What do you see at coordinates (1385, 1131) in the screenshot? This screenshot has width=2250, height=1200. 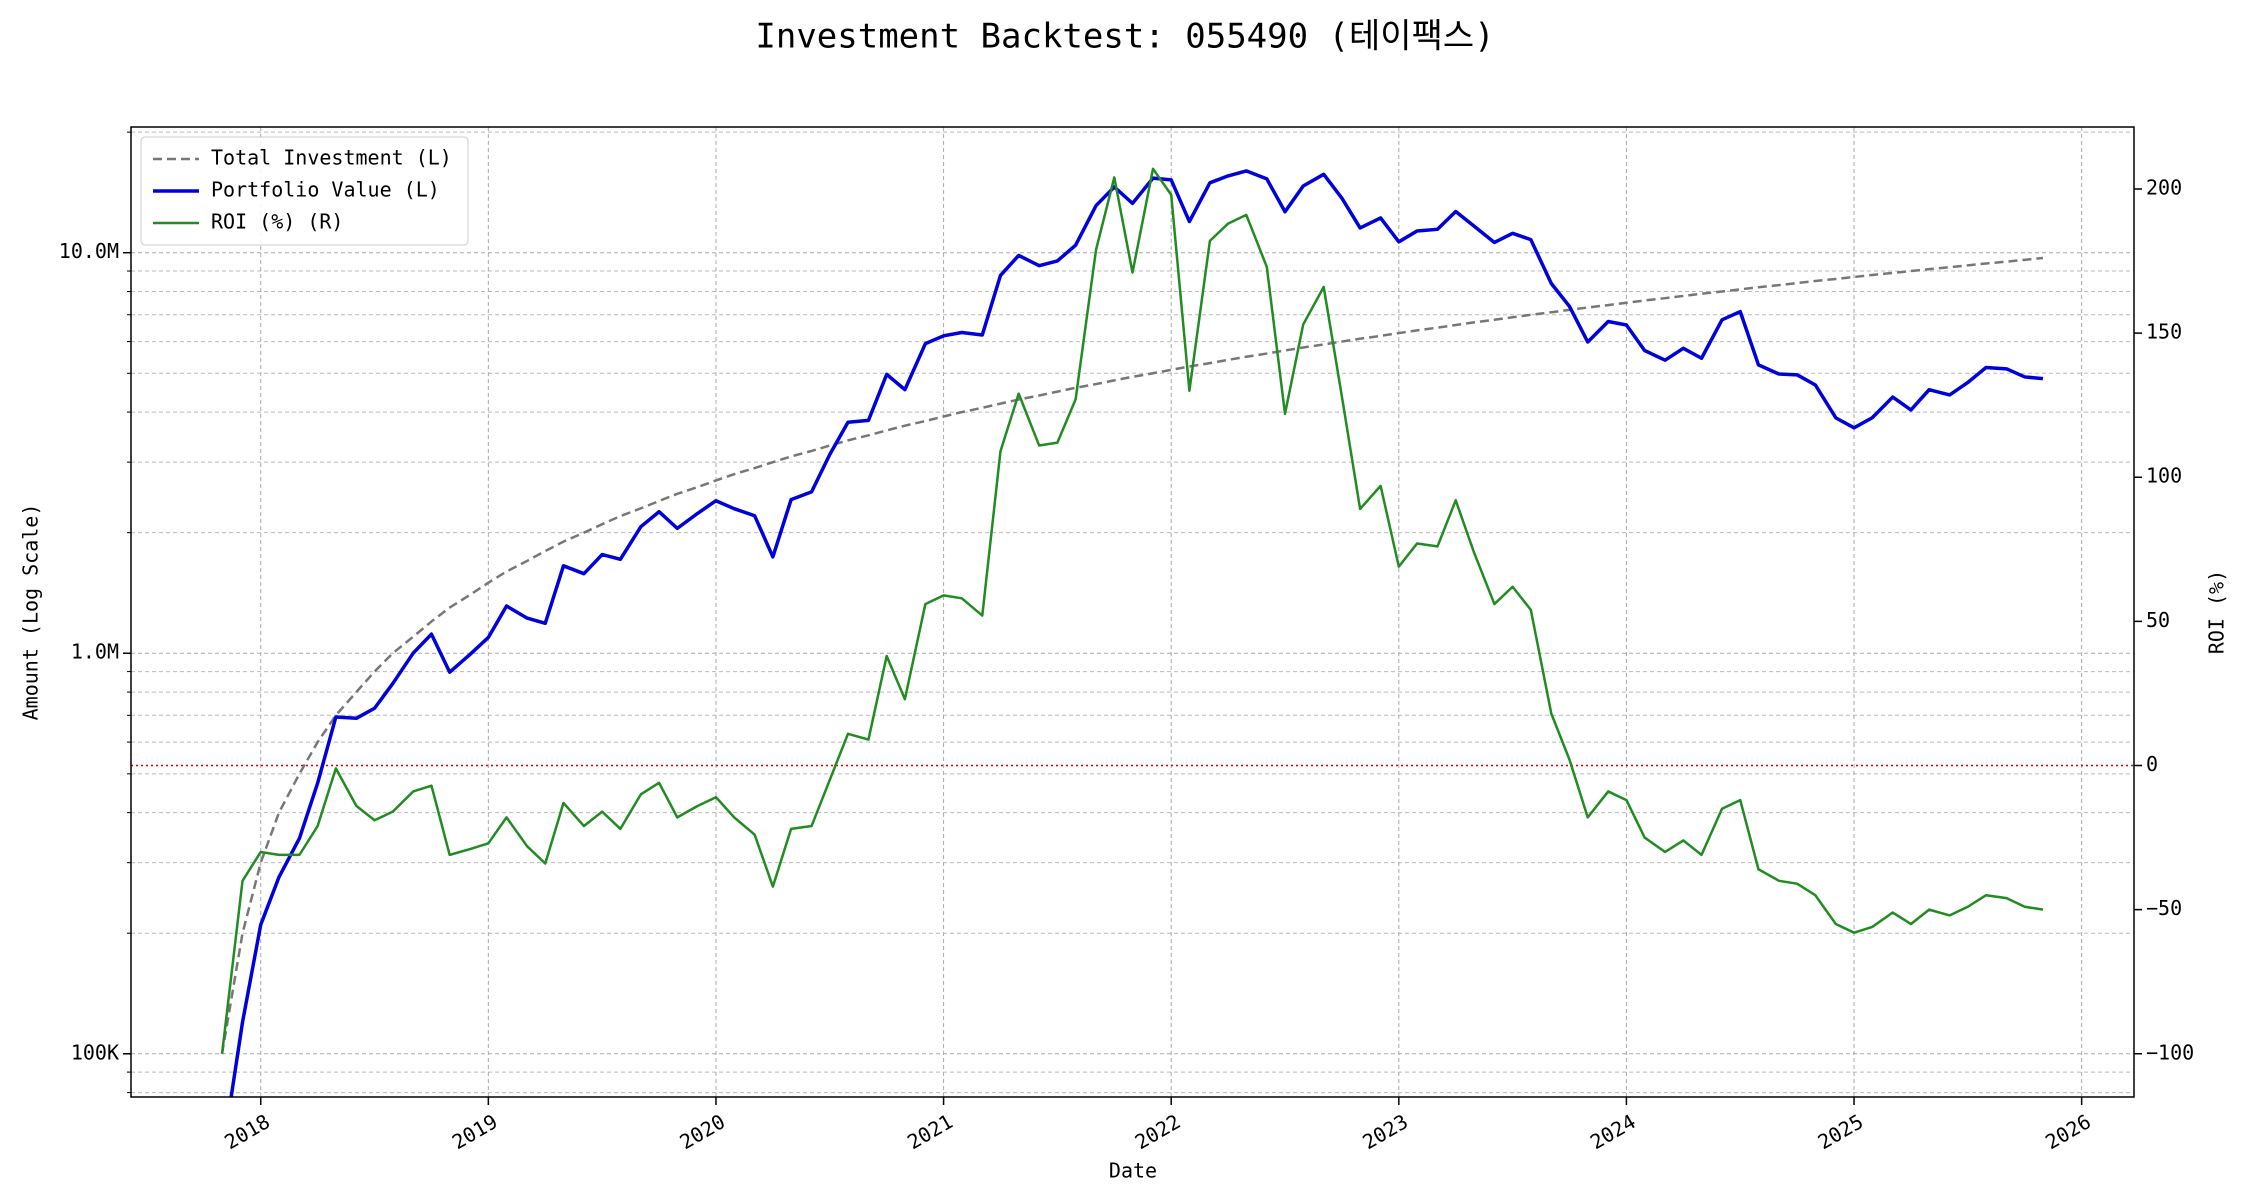 I see `x-tick-label: 2023` at bounding box center [1385, 1131].